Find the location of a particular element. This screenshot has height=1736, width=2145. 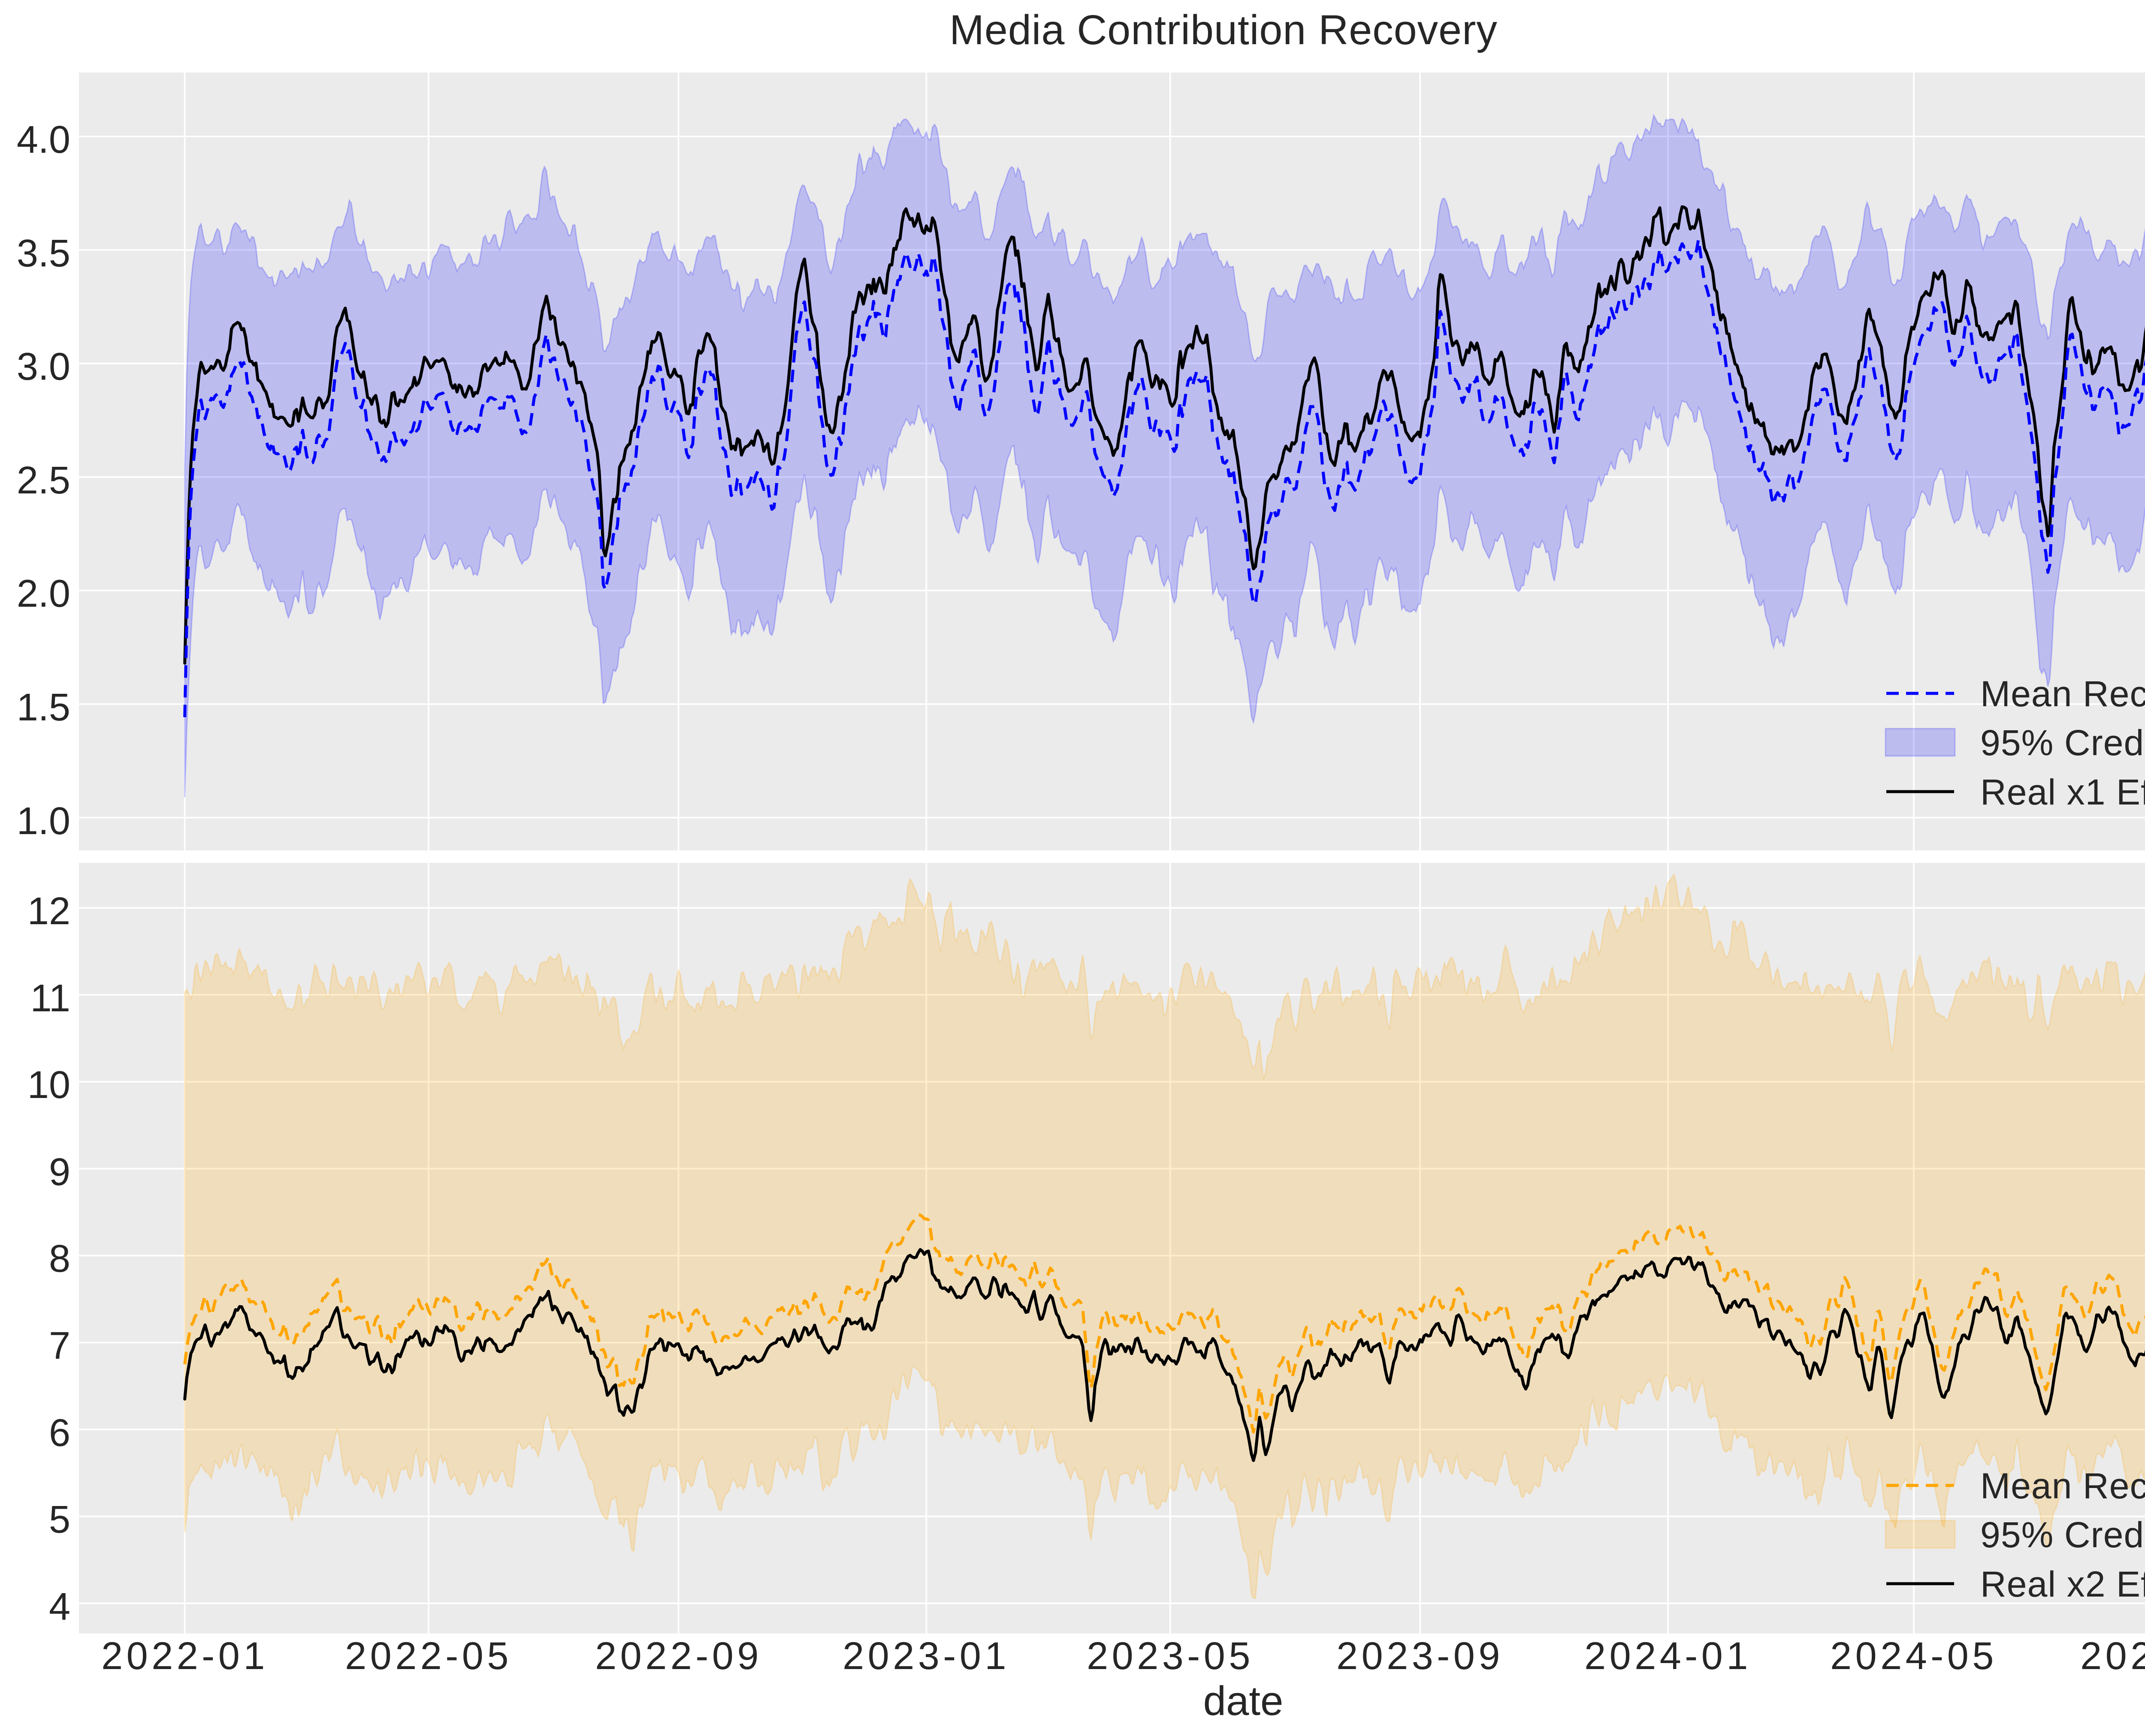

svg-text: Mean Recover x1 Effect is located at coordinates (2062, 694).